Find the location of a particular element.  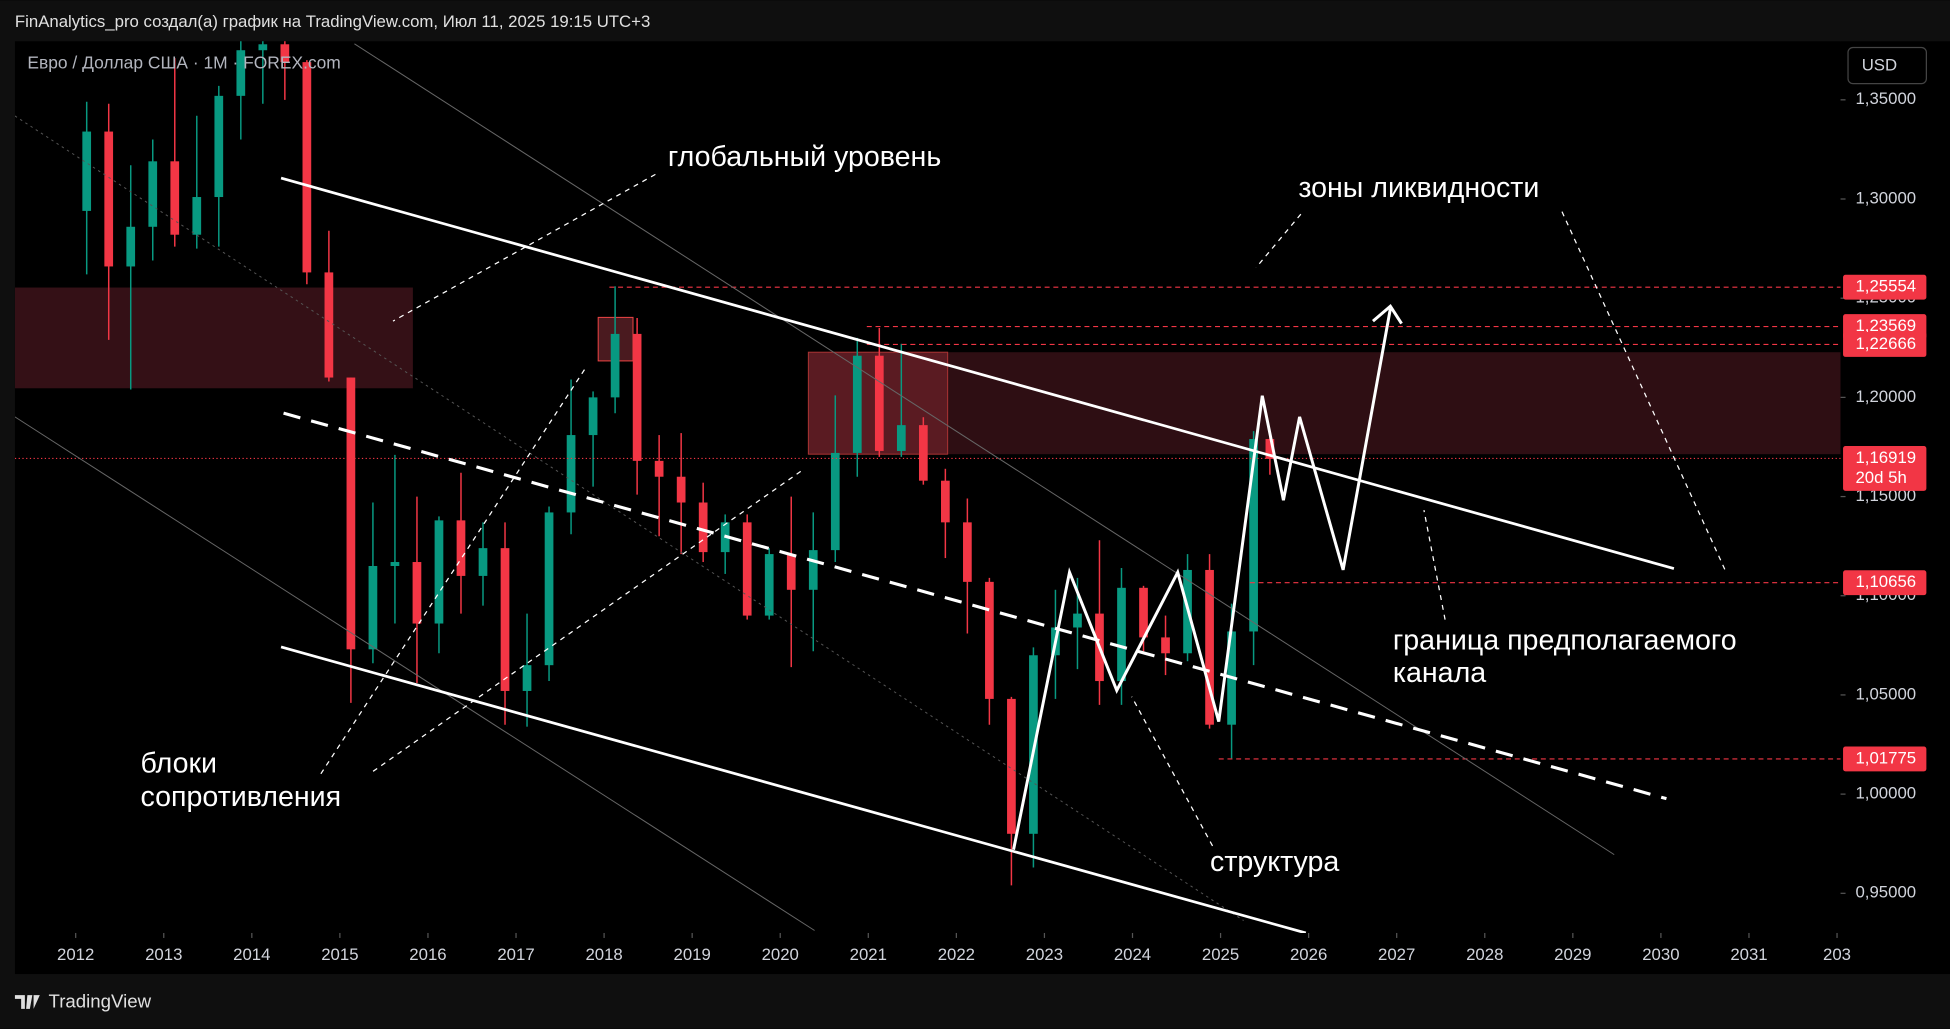

x-tick-label: 2027 is located at coordinates (1396, 954).